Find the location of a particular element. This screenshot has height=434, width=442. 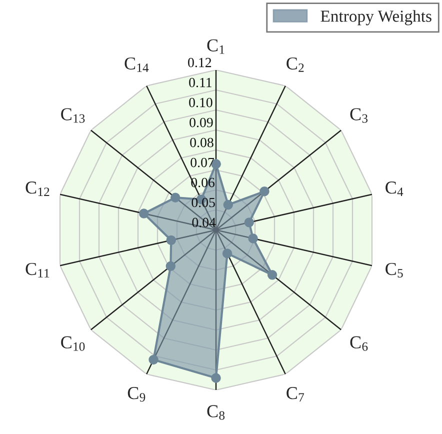

y-tick-label: 0.08 is located at coordinates (202, 143).